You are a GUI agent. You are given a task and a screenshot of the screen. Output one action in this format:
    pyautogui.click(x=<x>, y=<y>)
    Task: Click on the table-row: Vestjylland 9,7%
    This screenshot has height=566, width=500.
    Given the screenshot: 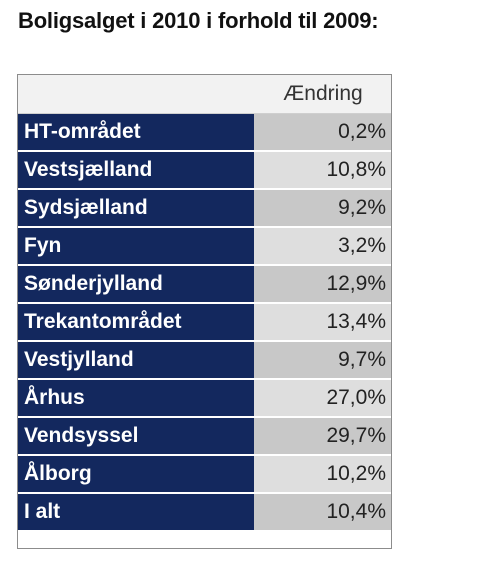 What is the action you would take?
    pyautogui.click(x=205, y=360)
    